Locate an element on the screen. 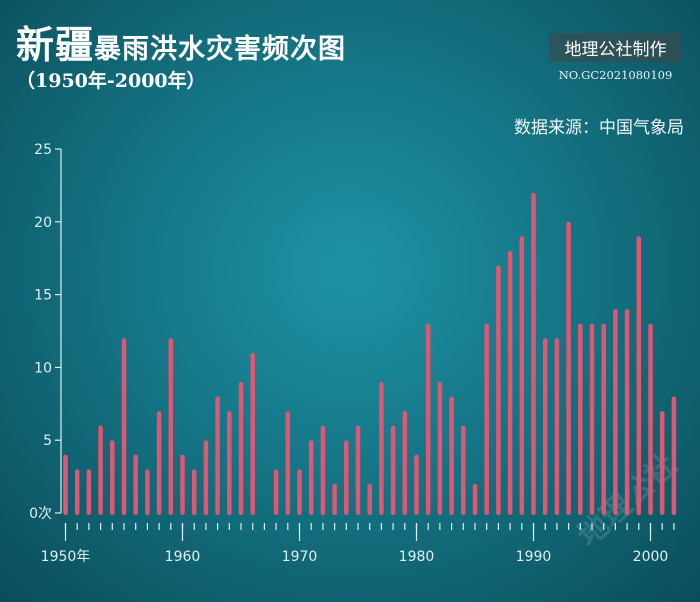 The width and height of the screenshot is (700, 602). bar-1969 is located at coordinates (288, 463).